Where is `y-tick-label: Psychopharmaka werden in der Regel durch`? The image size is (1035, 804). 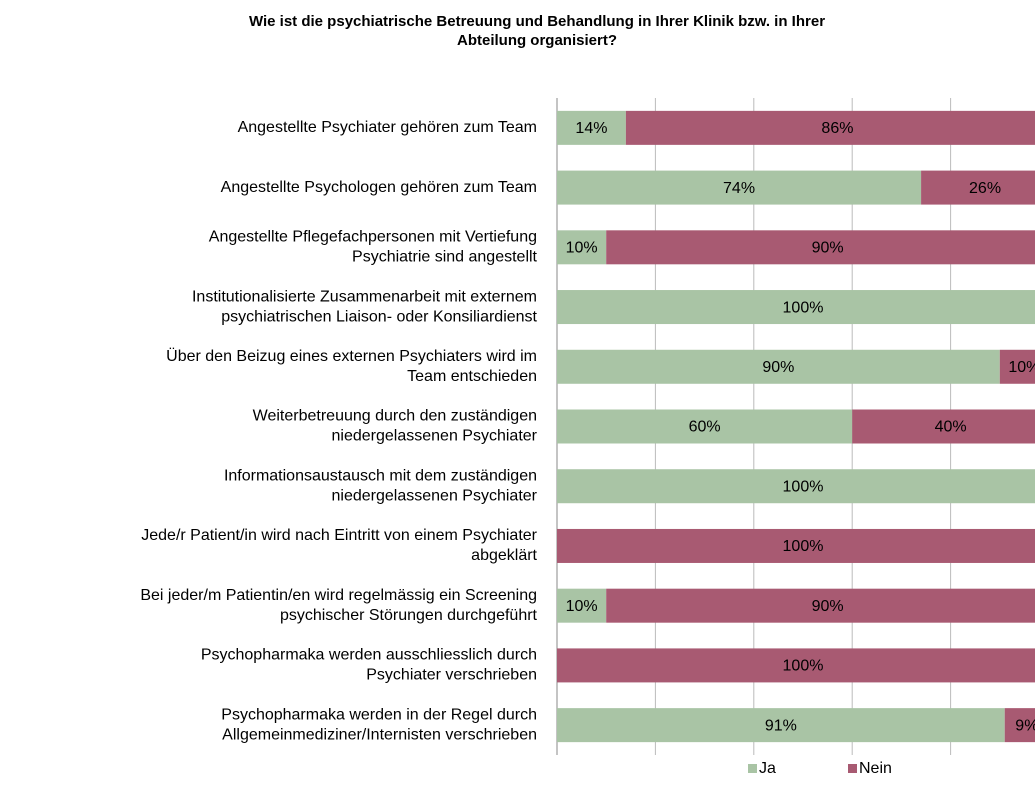 y-tick-label: Psychopharmaka werden in der Regel durch is located at coordinates (379, 714).